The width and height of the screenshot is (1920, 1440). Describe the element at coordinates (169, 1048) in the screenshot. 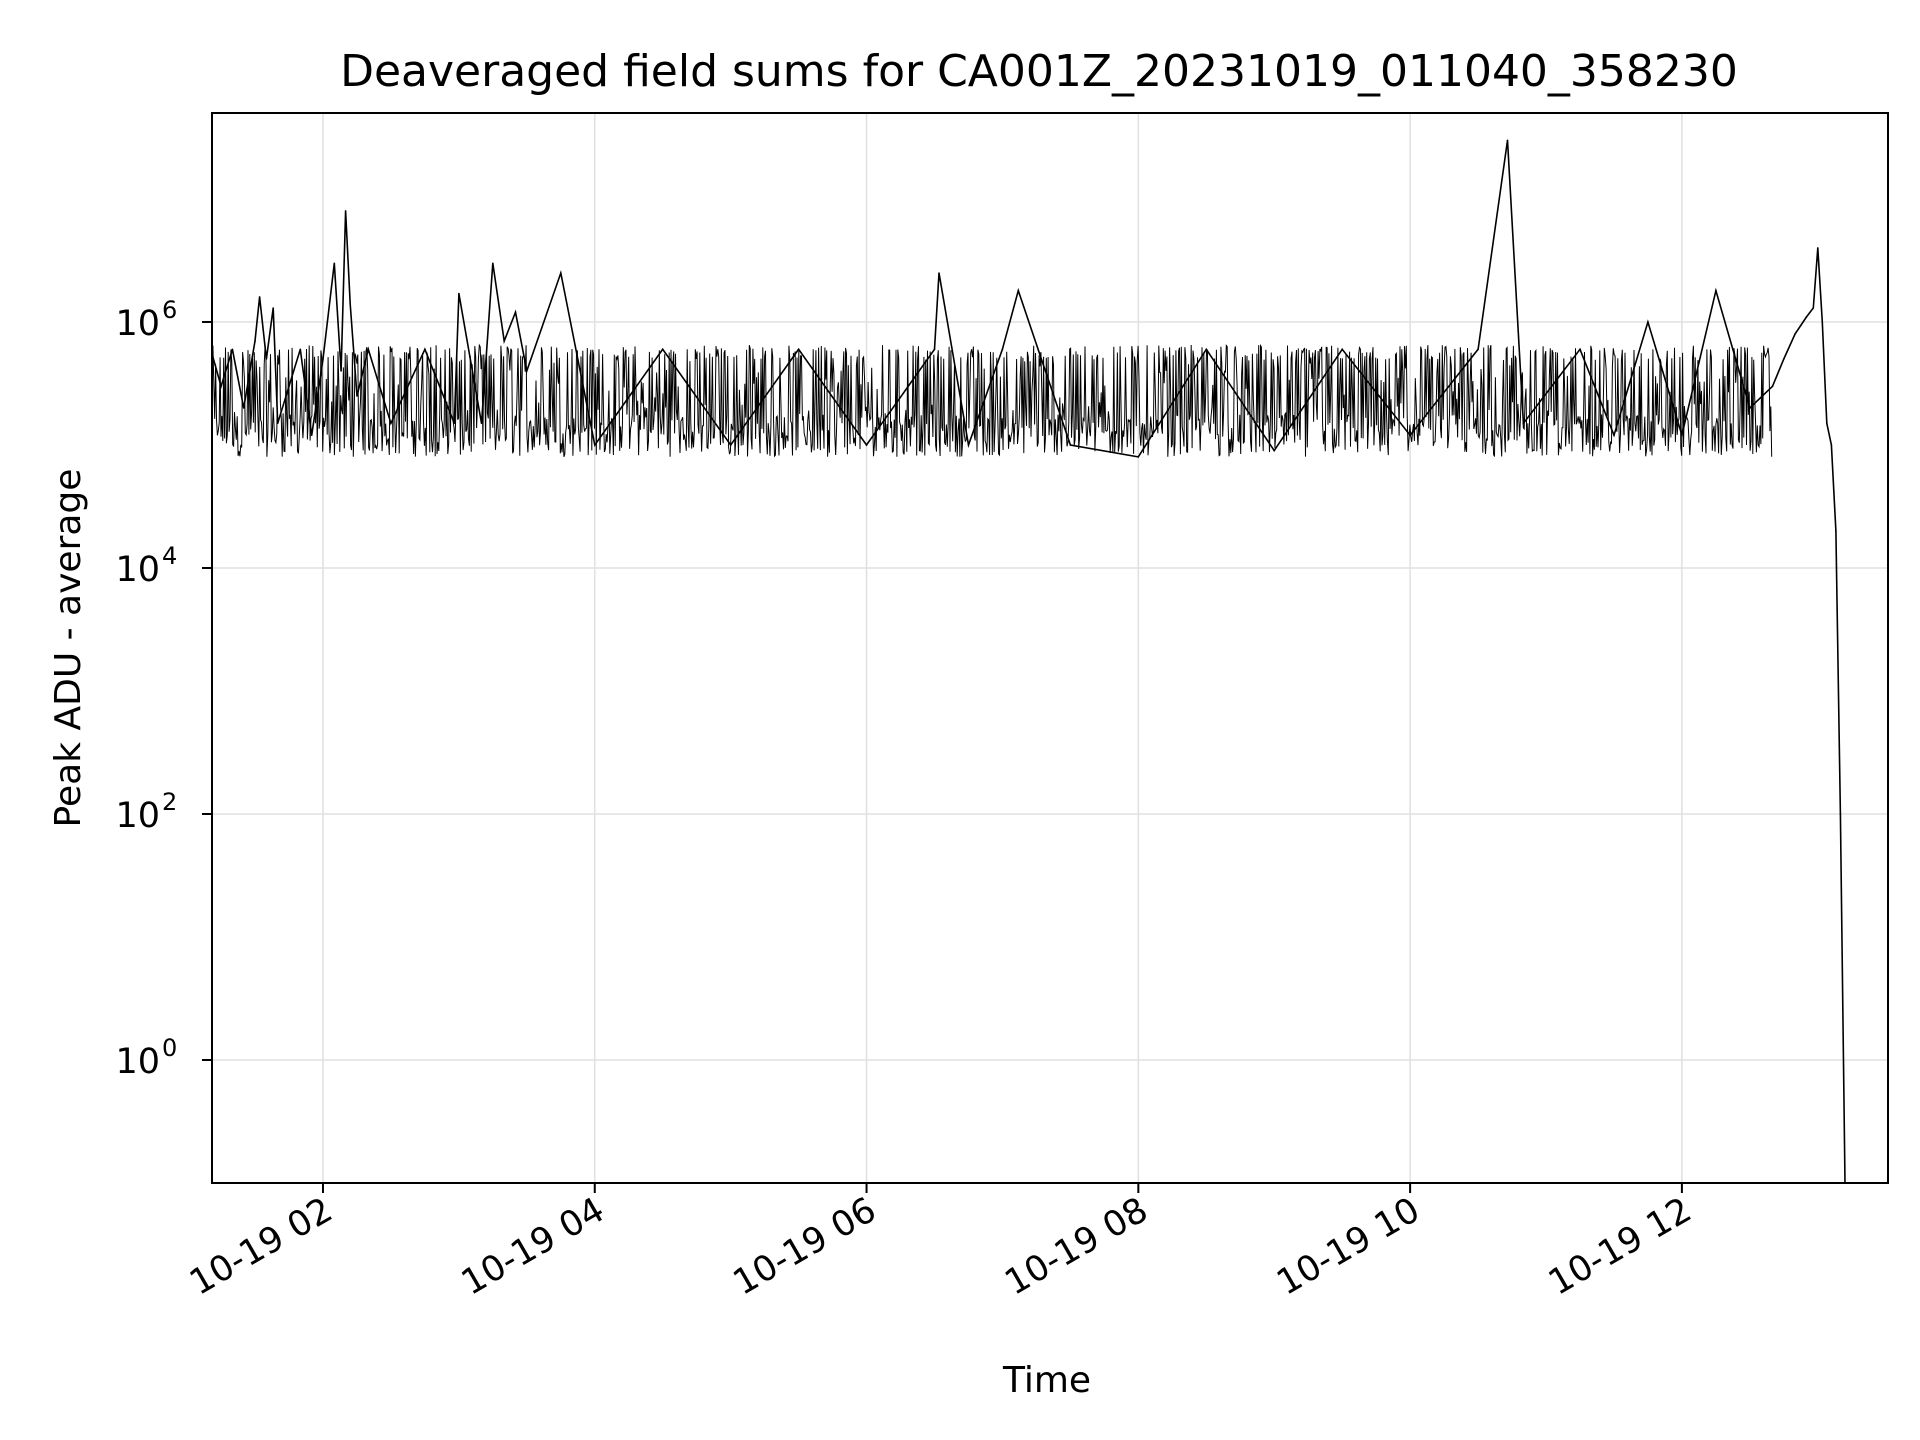

I see `y-tick-exponent: 0` at that location.